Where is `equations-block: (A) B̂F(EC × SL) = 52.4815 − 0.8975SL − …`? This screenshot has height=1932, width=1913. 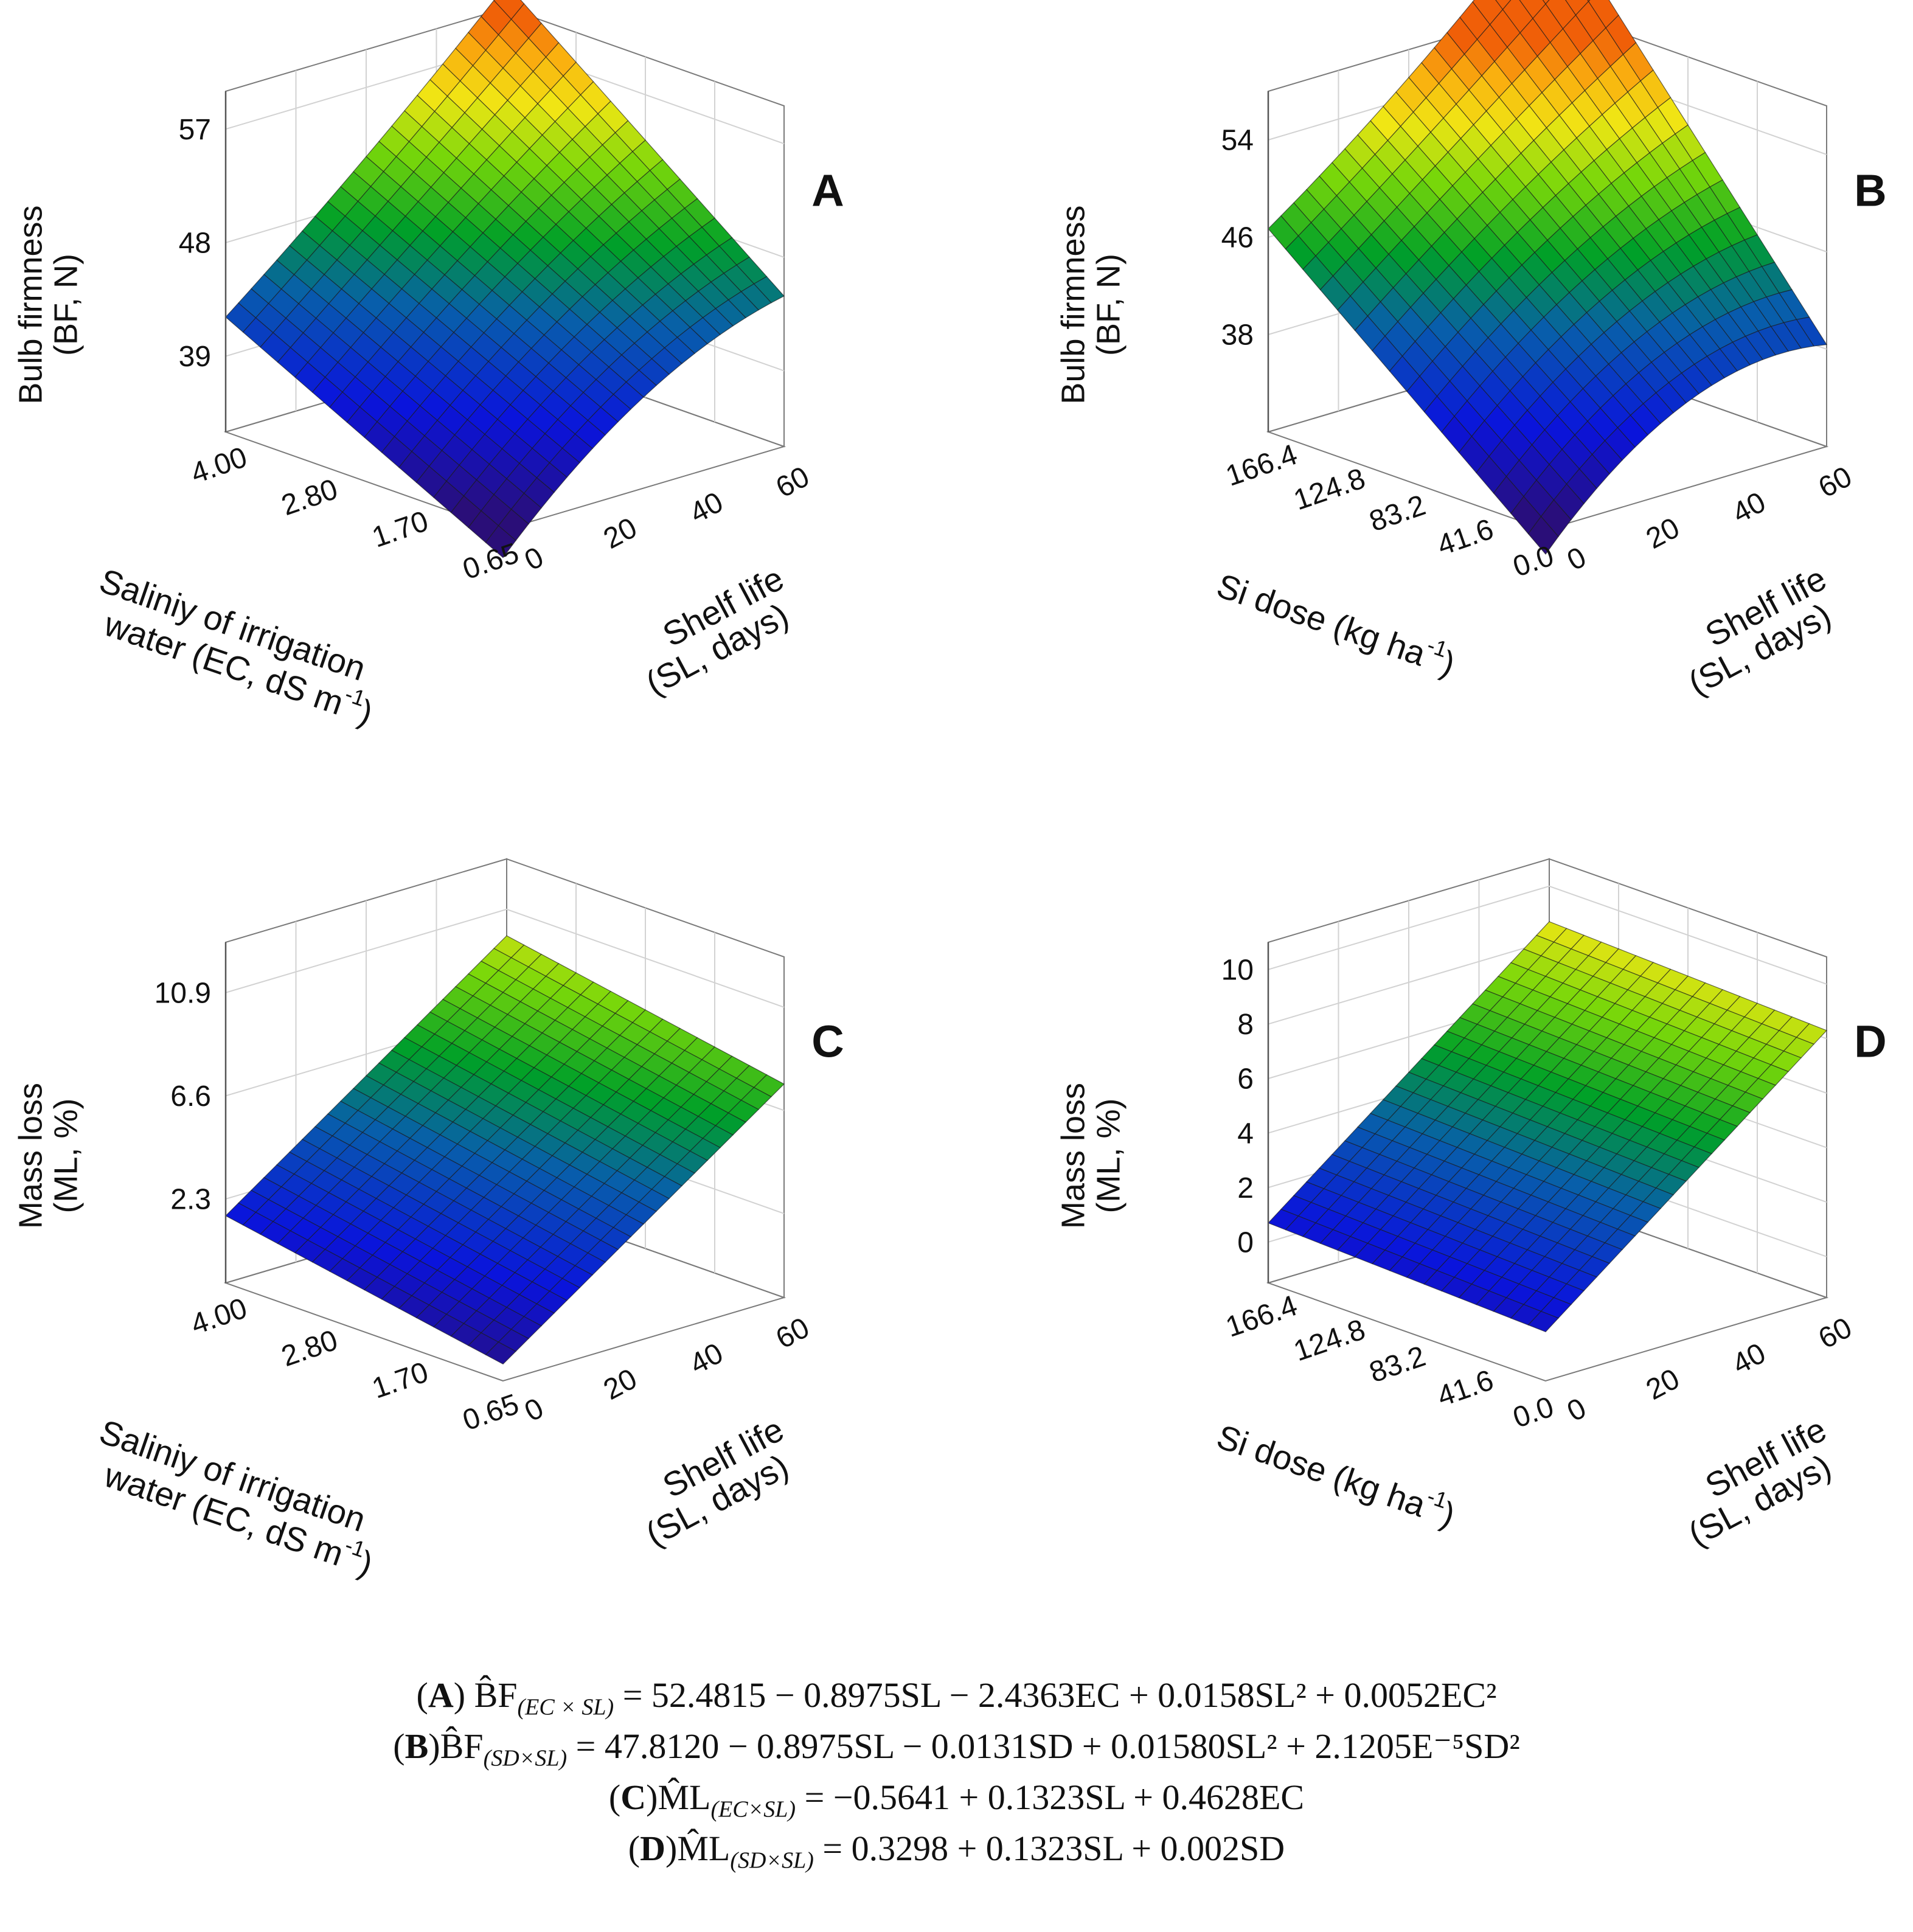
equations-block: (A) B̂F(EC × SL) = 52.4815 − 0.8975SL − … is located at coordinates (956, 1772).